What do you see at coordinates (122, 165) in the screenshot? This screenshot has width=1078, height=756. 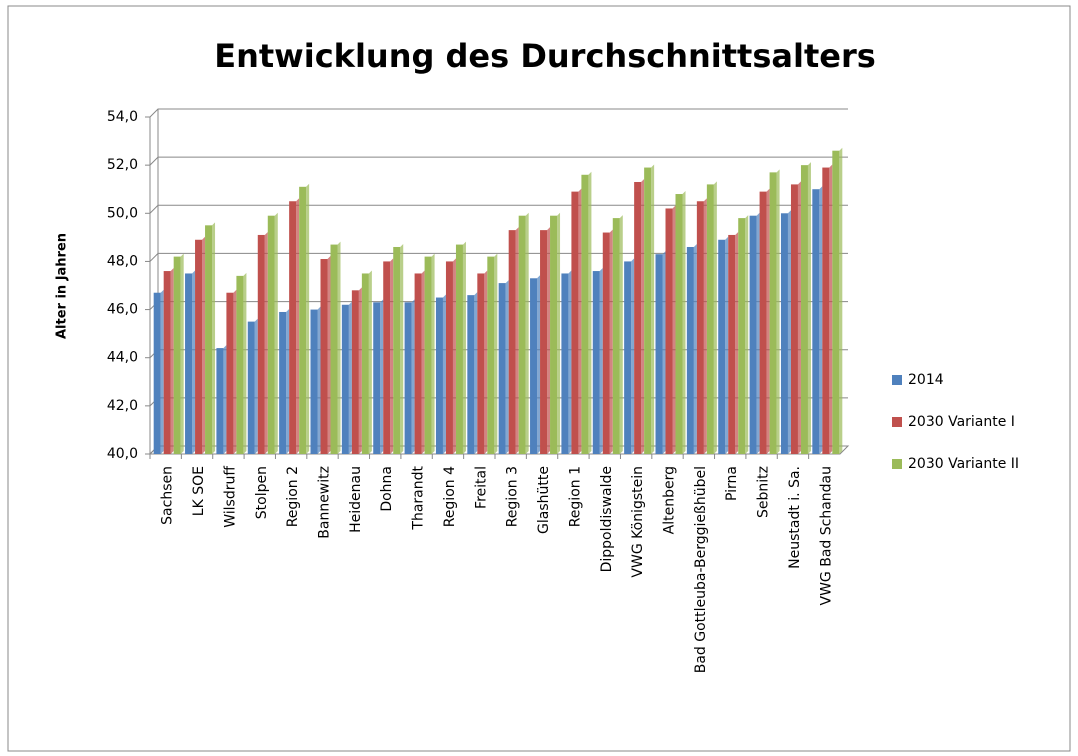 I see `y-tick-label: 52,0` at bounding box center [122, 165].